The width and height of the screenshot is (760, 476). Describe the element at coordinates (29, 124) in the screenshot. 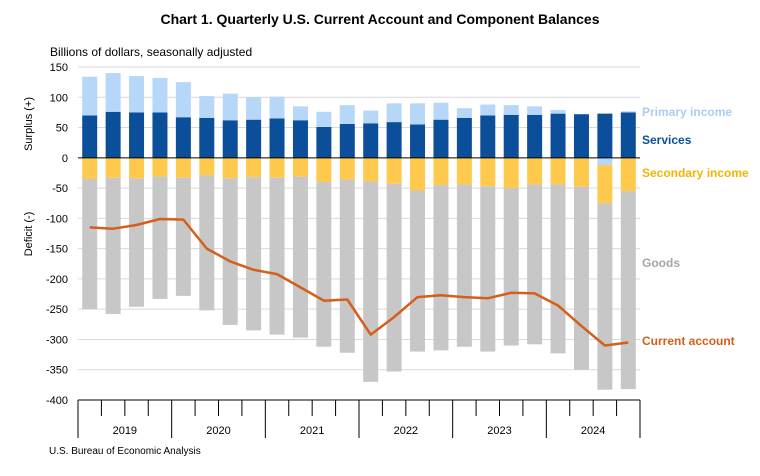

I see `y-axis-label-surplus: Surplus (+)` at that location.